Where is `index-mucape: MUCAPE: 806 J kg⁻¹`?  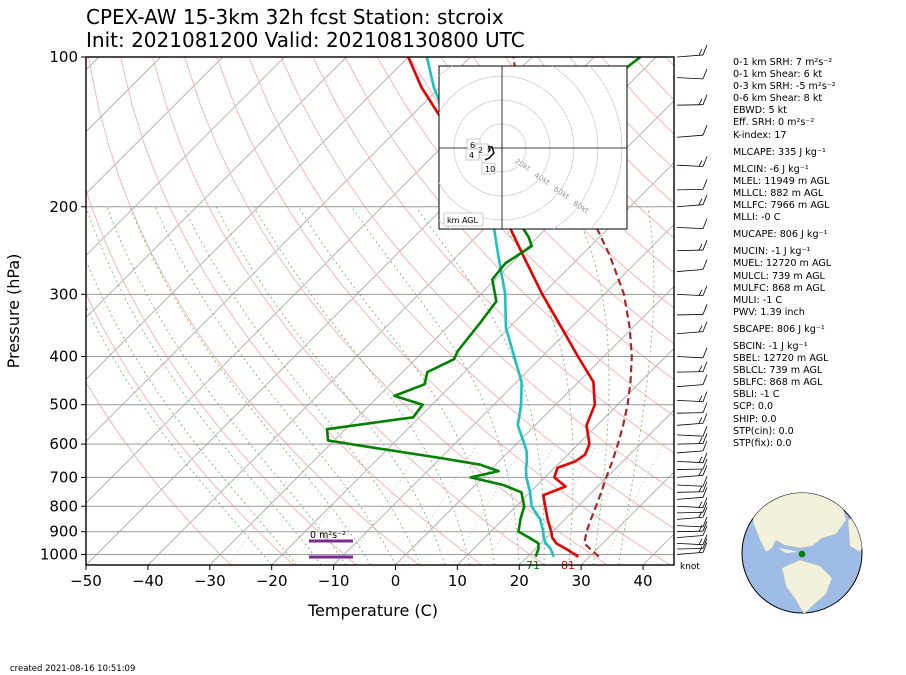 index-mucape: MUCAPE: 806 J kg⁻¹ is located at coordinates (780, 235).